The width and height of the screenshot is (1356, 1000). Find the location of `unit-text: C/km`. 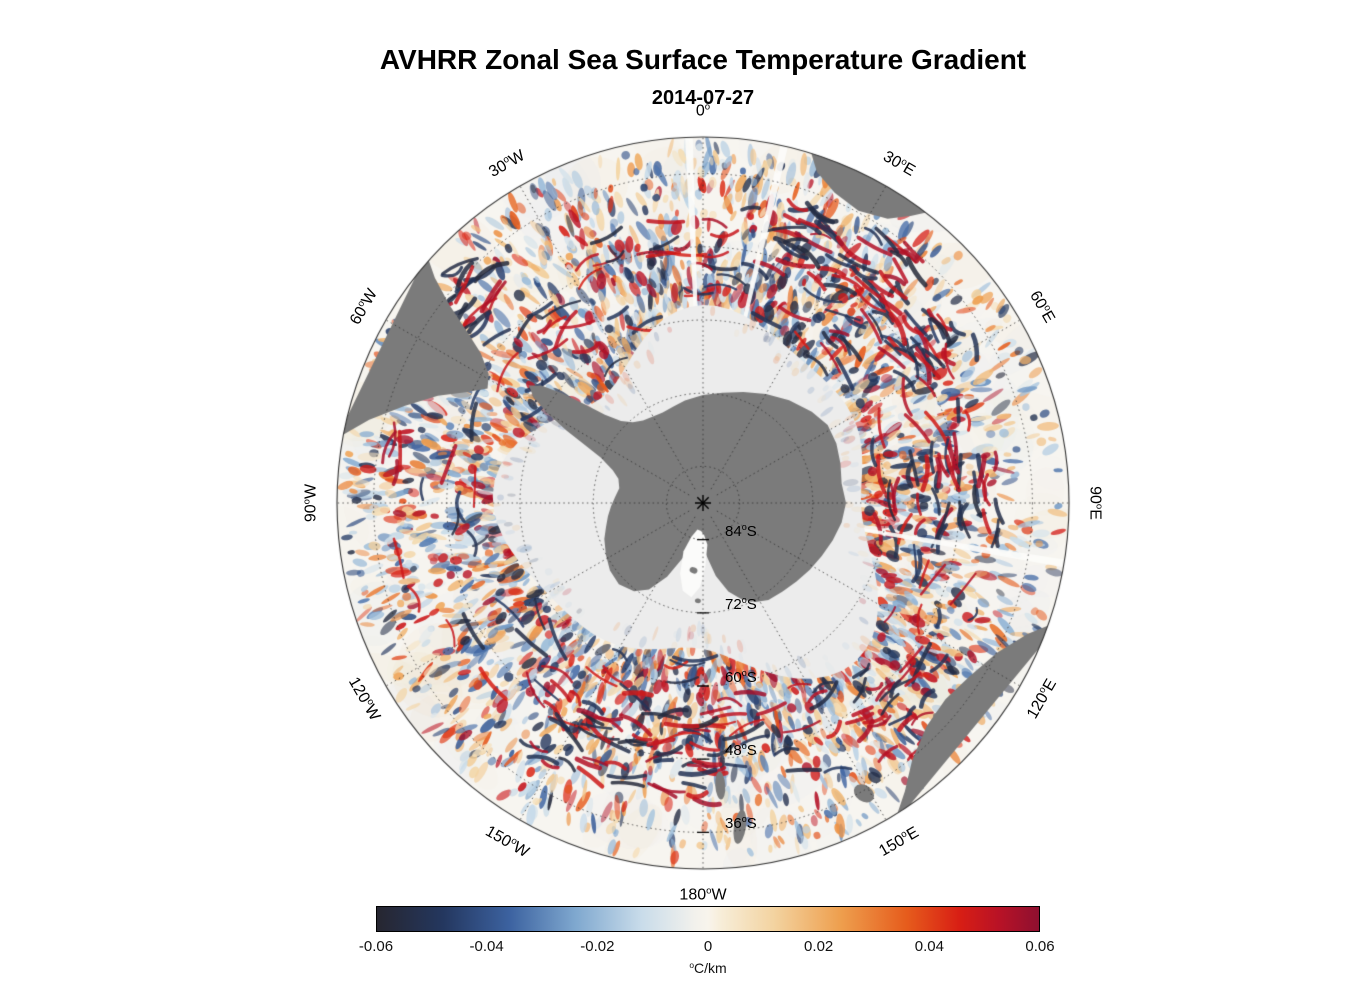

unit-text: C/km is located at coordinates (710, 968).